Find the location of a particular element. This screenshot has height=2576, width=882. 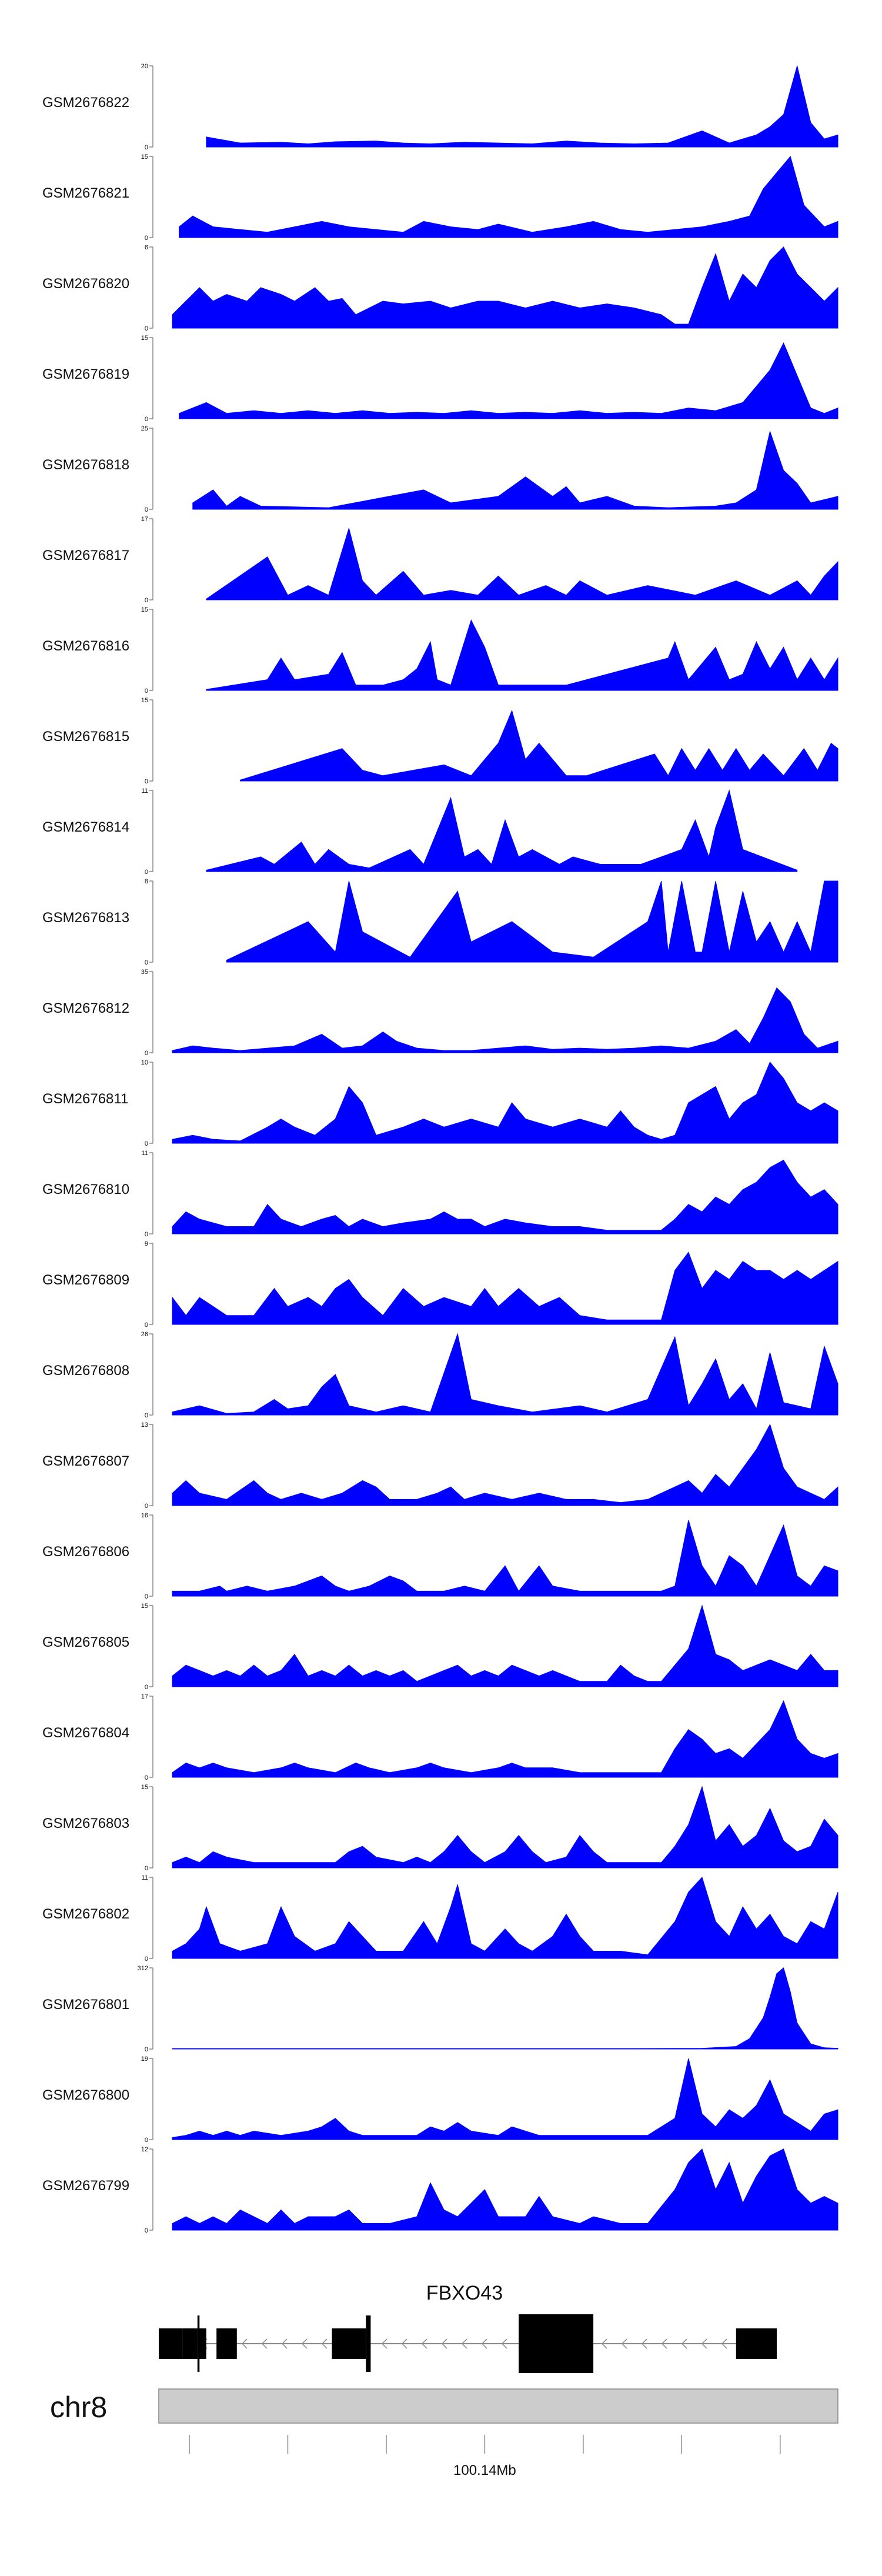

track-GSM2676804: GSM2676804 17 0 is located at coordinates (440, 1737).